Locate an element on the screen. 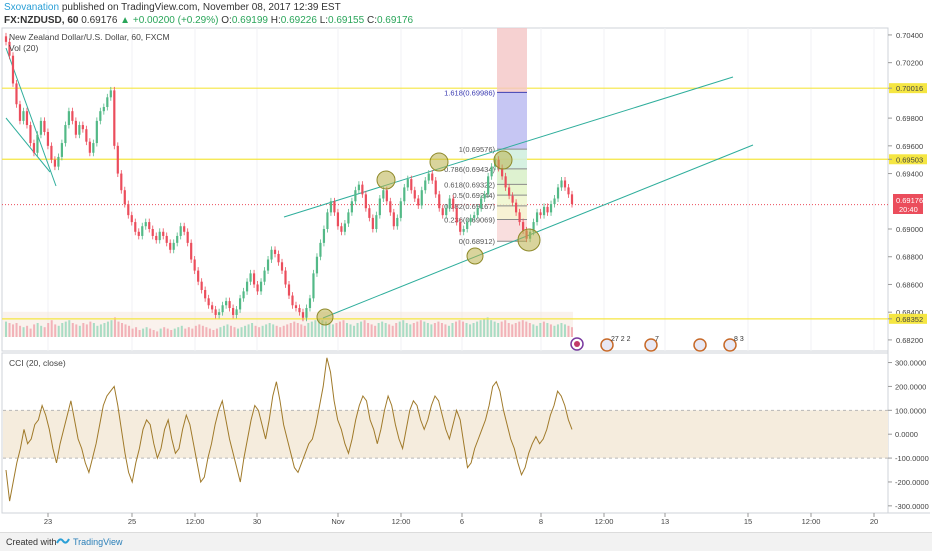 The width and height of the screenshot is (932, 551). high-label: H: is located at coordinates (275, 20).